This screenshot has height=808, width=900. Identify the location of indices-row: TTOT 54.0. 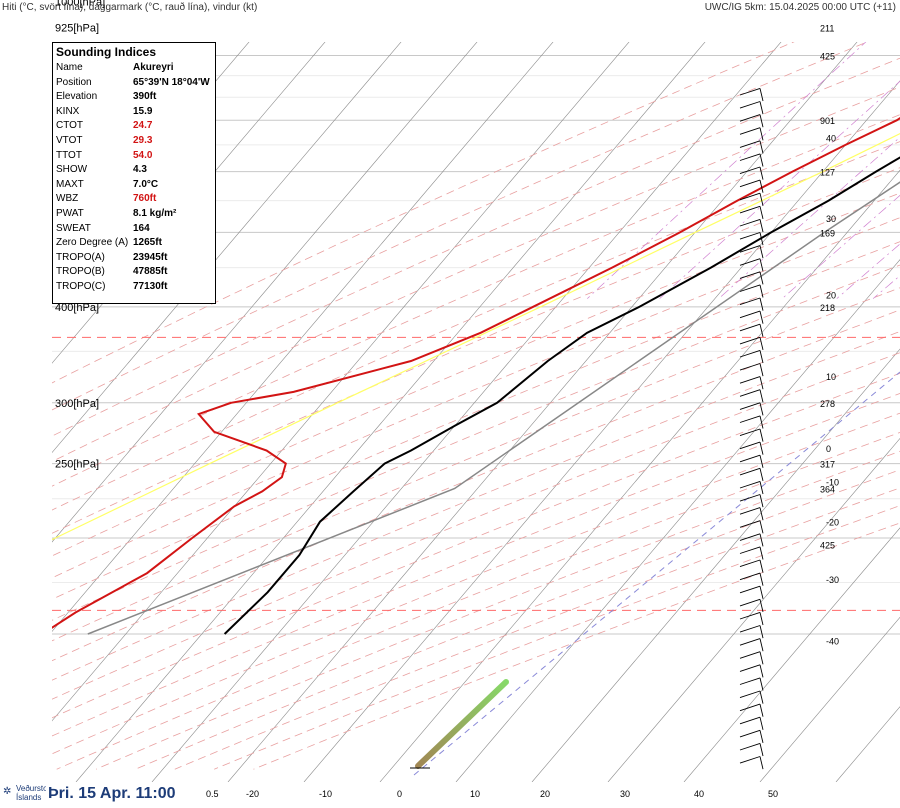
(134, 156).